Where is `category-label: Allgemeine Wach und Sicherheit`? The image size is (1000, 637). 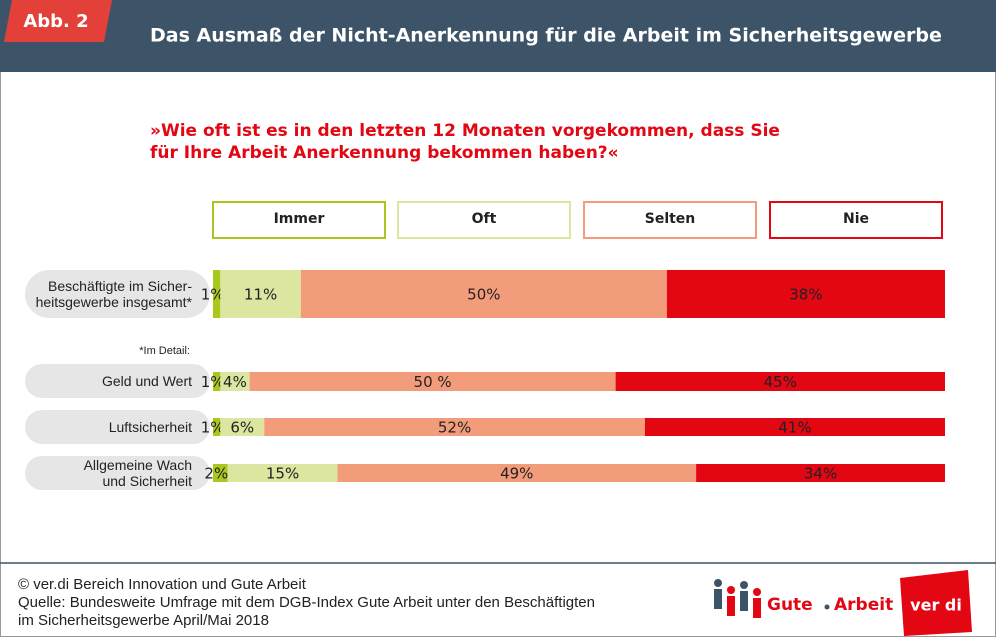
category-label: Allgemeine Wach und Sicherheit is located at coordinates (137, 473).